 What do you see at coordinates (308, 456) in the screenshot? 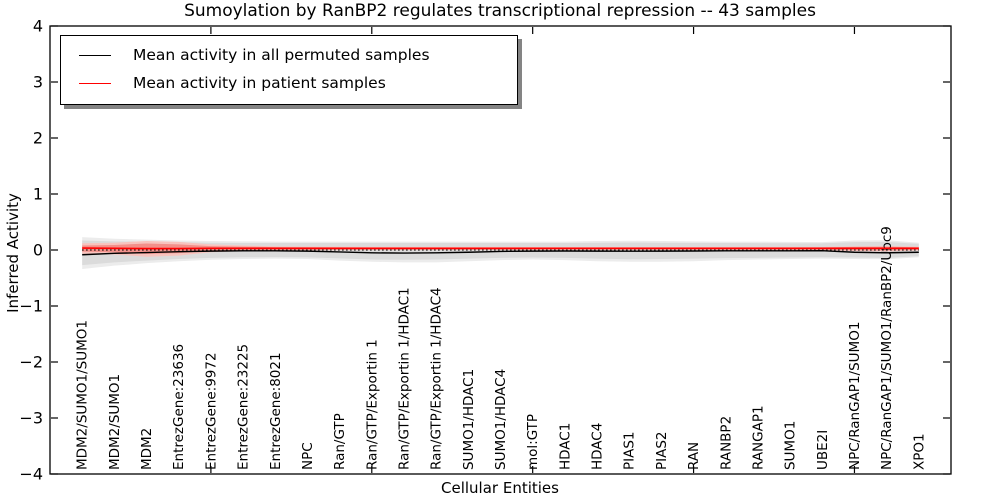
I see `x-category-label: NPC` at bounding box center [308, 456].